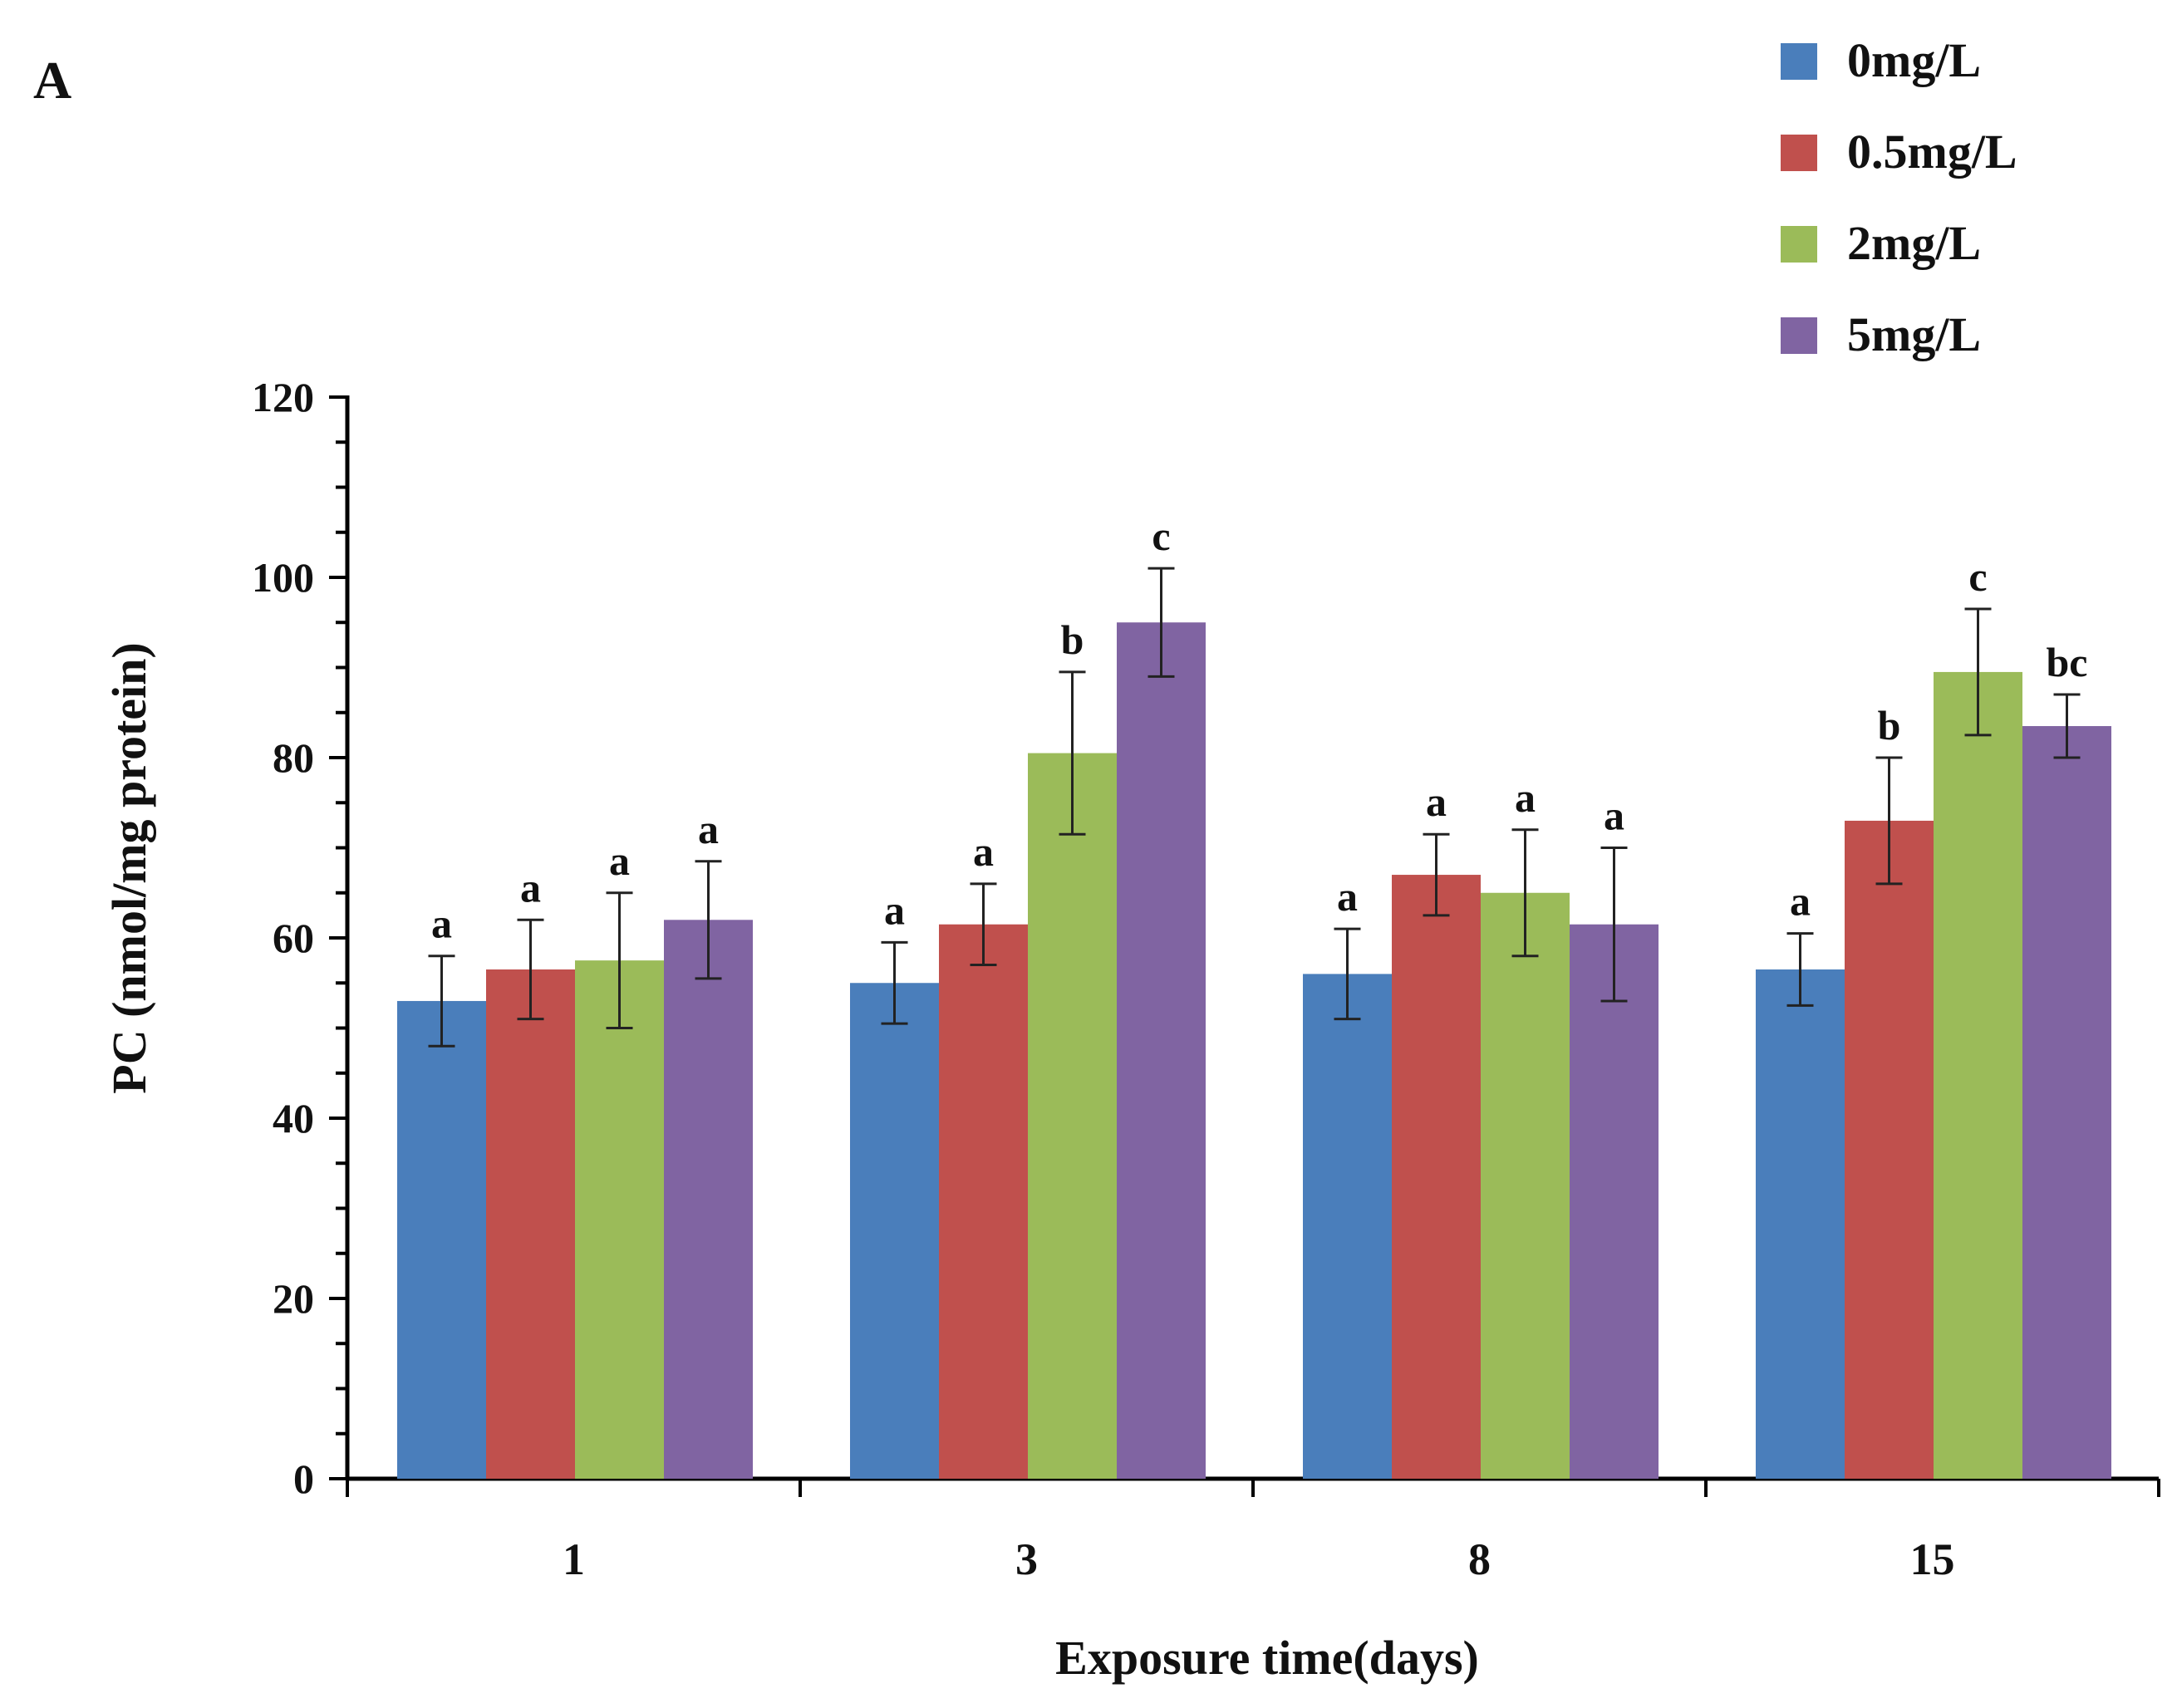 The image size is (2177, 1708). I want to click on x-tick-label: 15, so click(1932, 1559).